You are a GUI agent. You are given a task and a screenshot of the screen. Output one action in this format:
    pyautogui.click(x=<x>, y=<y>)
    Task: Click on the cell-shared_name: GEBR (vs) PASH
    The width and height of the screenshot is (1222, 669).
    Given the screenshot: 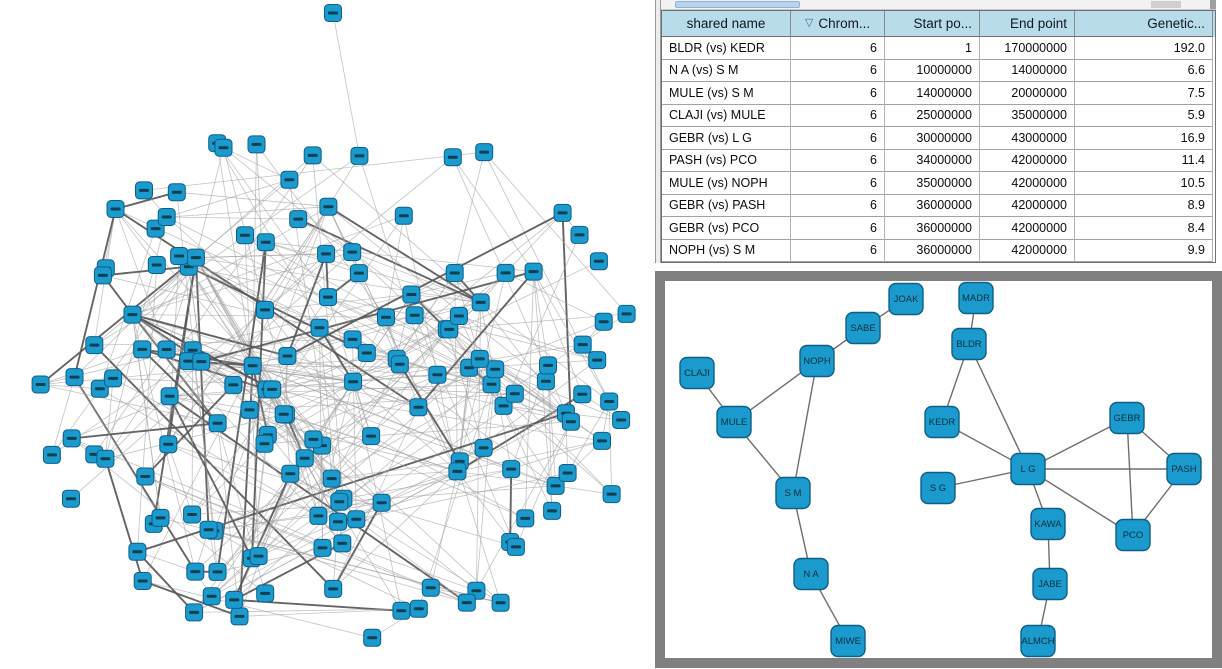 What is the action you would take?
    pyautogui.click(x=726, y=205)
    